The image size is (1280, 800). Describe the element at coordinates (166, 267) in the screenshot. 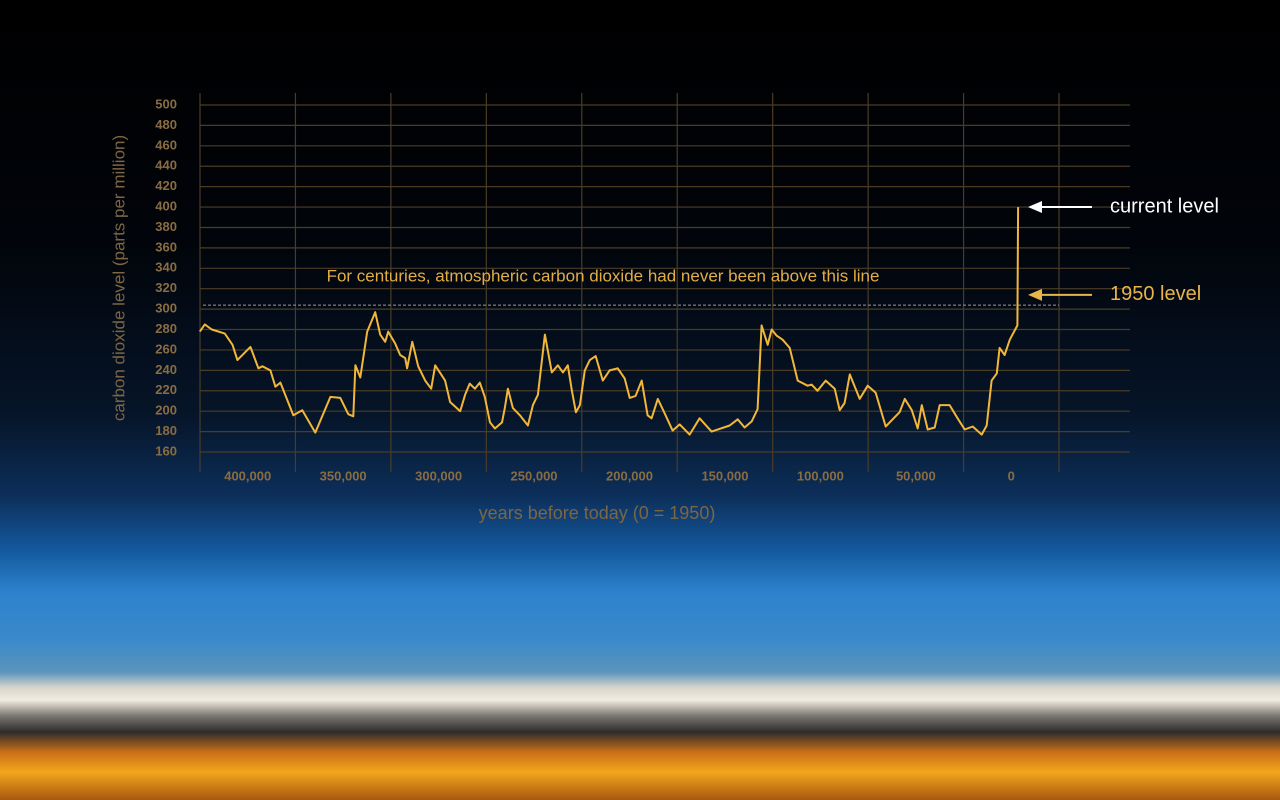

I see `y-tick-label: 340` at that location.